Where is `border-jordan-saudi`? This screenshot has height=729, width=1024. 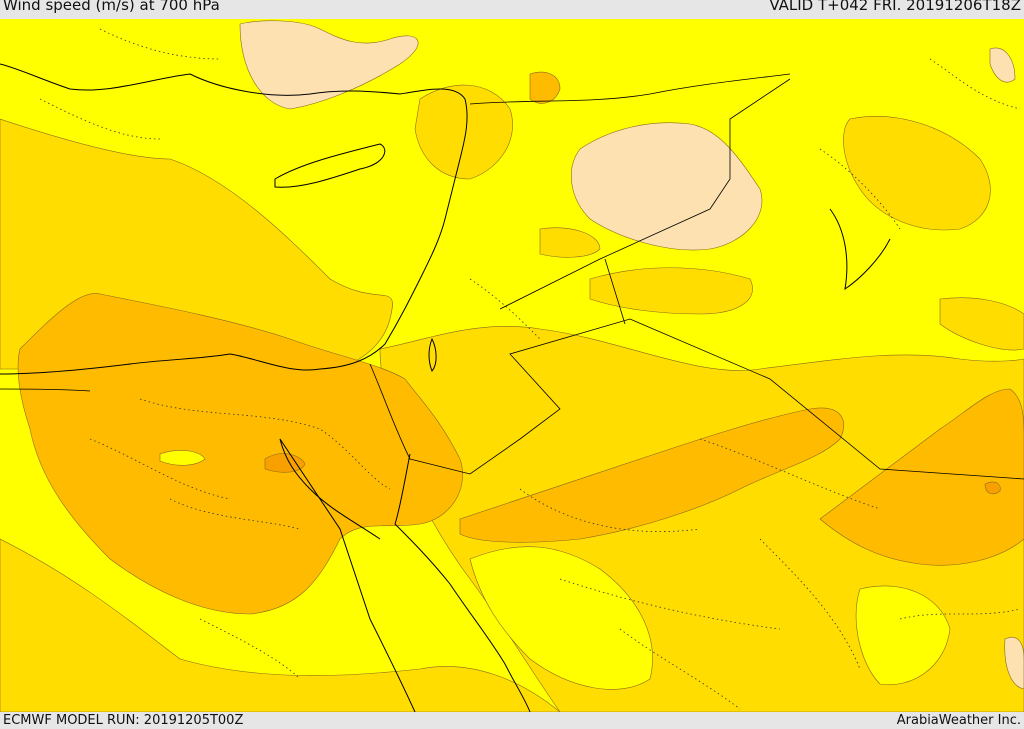 border-jordan-saudi is located at coordinates (716, 399).